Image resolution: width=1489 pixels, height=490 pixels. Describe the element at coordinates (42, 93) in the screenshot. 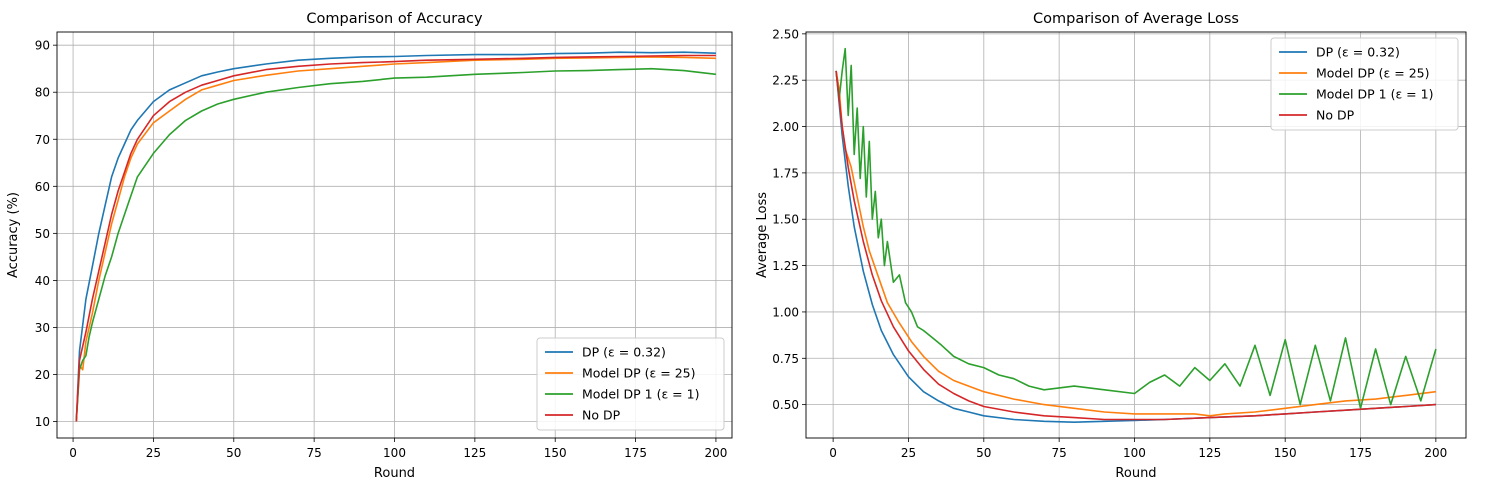

I see `y-tick-label: 80` at that location.